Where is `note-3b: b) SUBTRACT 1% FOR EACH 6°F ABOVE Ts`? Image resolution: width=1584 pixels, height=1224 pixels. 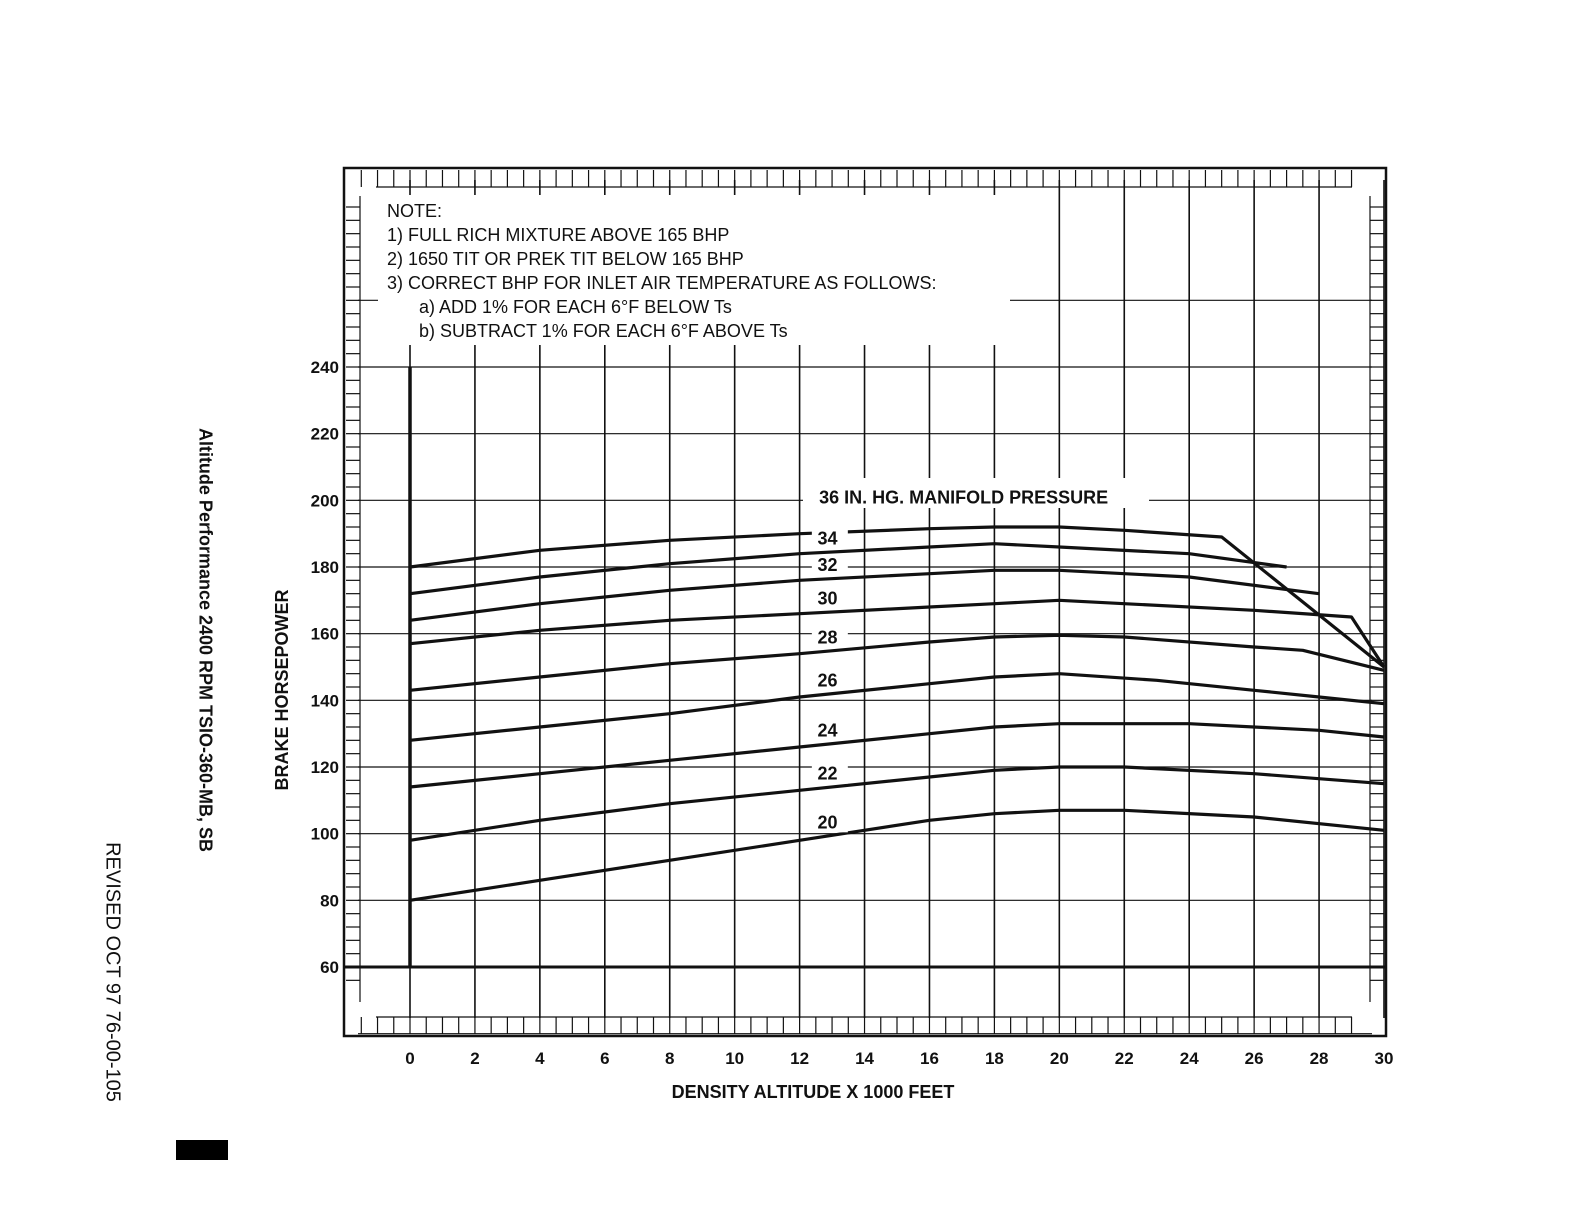
note-3b: b) SUBTRACT 1% FOR EACH 6°F ABOVE Ts is located at coordinates (603, 331).